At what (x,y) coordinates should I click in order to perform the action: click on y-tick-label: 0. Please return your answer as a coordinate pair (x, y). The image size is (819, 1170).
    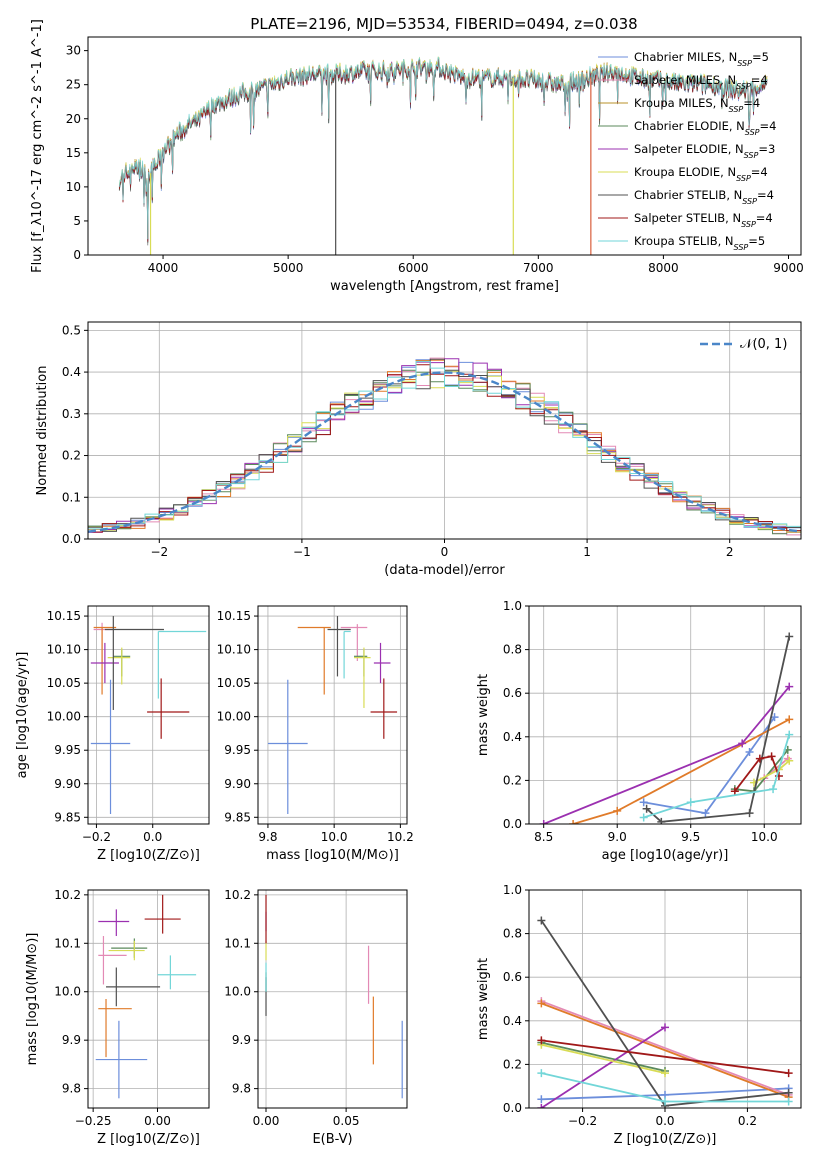
    Looking at the image, I should click on (77, 255).